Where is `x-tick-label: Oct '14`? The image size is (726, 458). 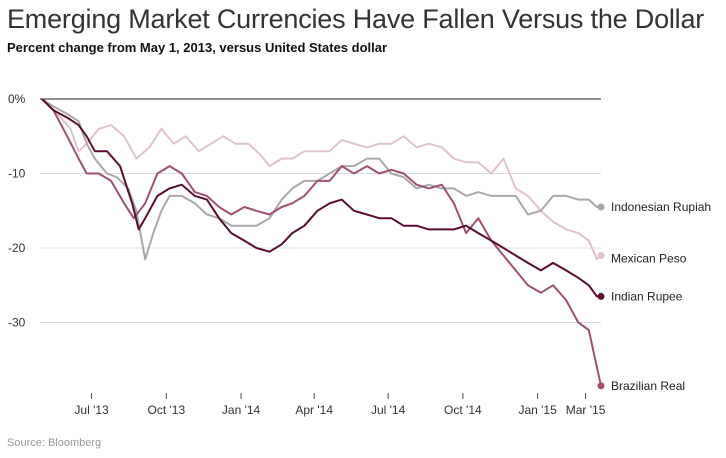
x-tick-label: Oct '14 is located at coordinates (463, 410).